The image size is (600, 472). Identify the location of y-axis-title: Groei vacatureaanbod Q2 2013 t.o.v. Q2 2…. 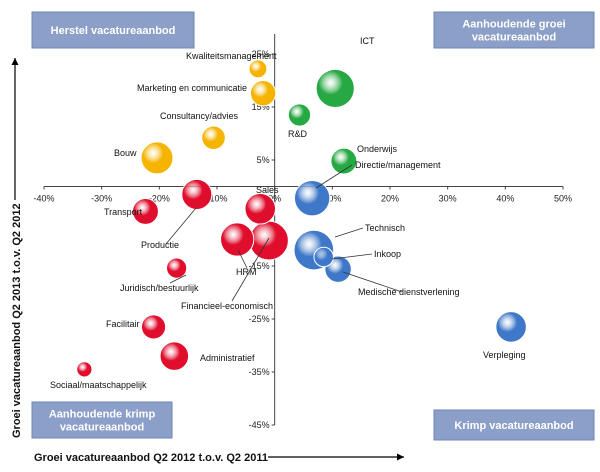
(17, 320).